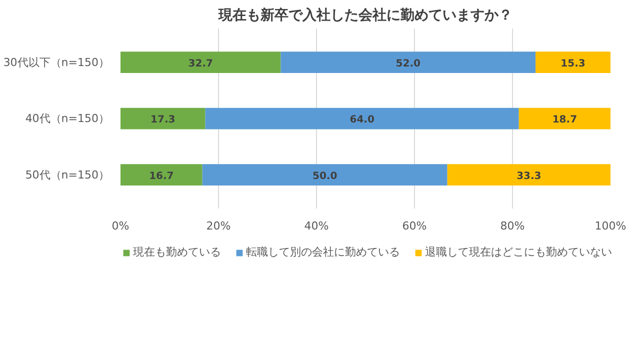 The height and width of the screenshot is (345, 638). I want to click on data-label: 16.7, so click(161, 176).